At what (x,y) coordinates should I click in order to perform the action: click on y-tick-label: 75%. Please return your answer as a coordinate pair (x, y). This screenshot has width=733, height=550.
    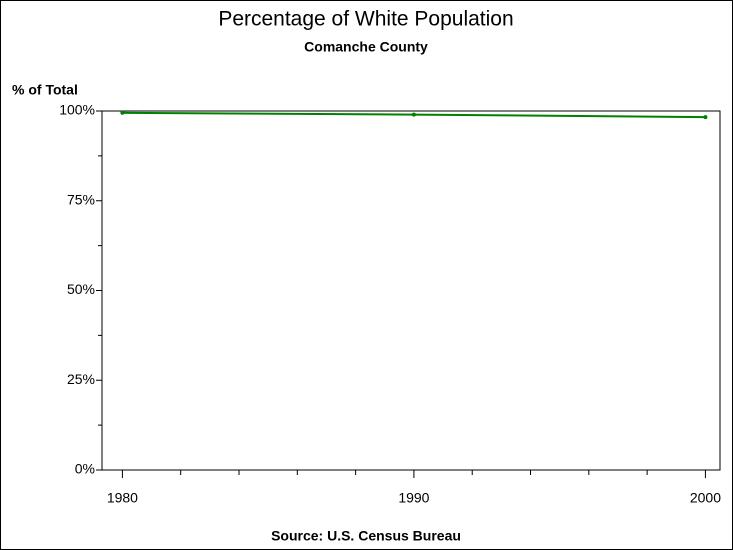
    Looking at the image, I should click on (81, 199).